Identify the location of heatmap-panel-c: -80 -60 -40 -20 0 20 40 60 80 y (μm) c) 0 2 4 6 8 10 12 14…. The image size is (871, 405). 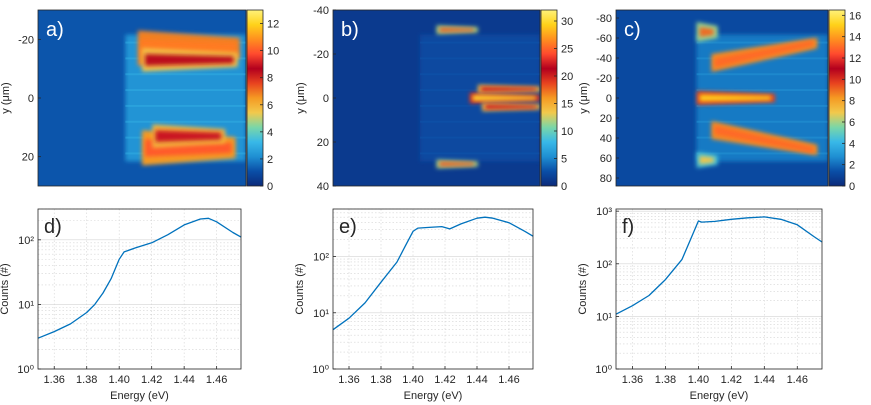
(719, 101).